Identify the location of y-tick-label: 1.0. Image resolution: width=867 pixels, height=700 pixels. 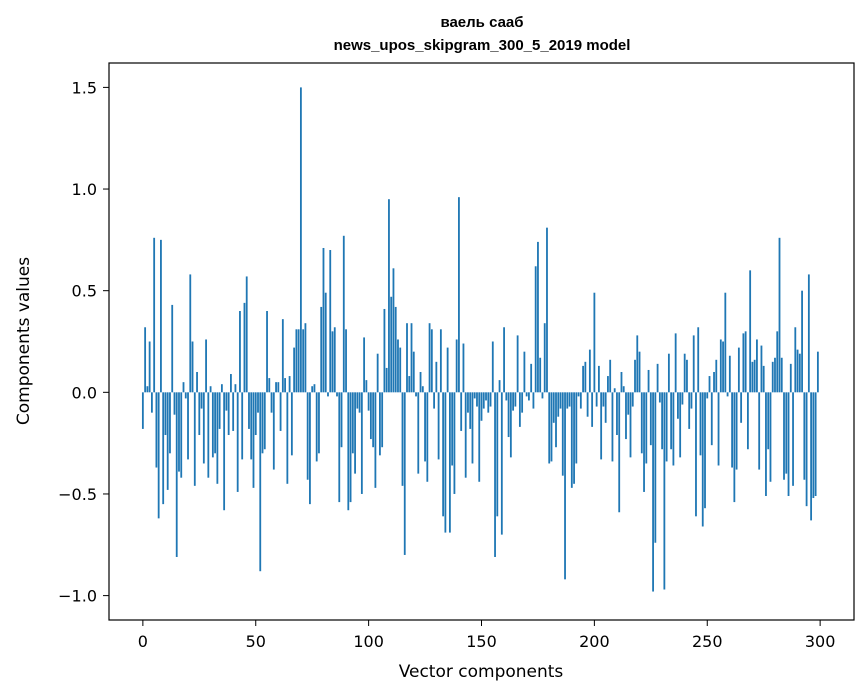
(84, 189).